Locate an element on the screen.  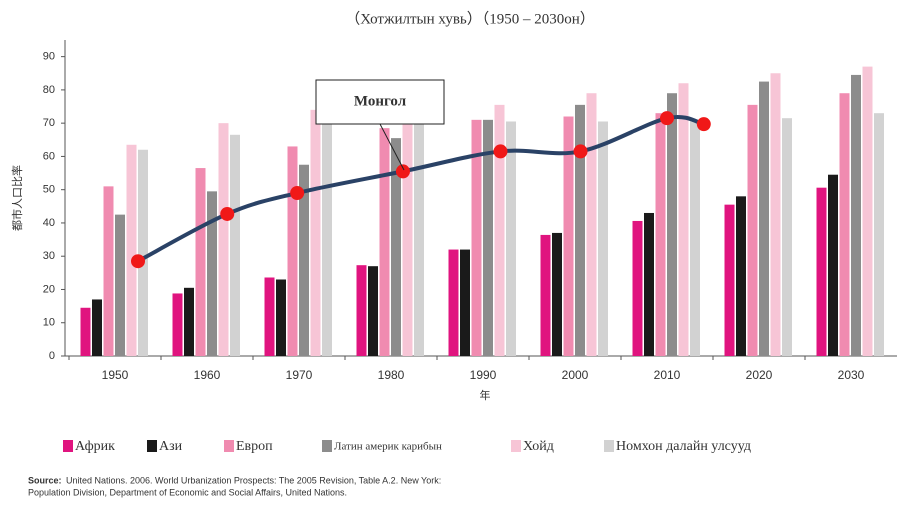
y-tick-label: 30 is located at coordinates (49, 256).